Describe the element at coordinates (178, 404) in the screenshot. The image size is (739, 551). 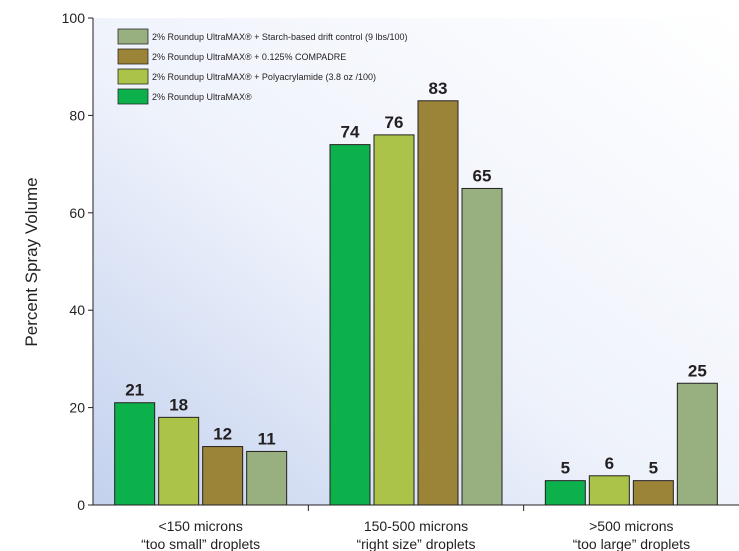
I see `data-label: 18` at that location.